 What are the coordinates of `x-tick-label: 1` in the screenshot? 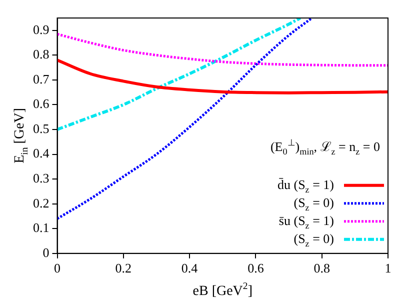 It's located at (388, 268).